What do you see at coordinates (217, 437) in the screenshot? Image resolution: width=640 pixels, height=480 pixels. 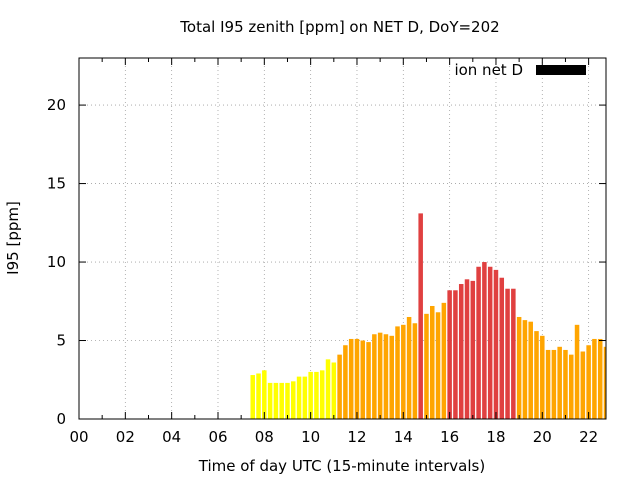 I see `x-tick-label: 06` at bounding box center [217, 437].